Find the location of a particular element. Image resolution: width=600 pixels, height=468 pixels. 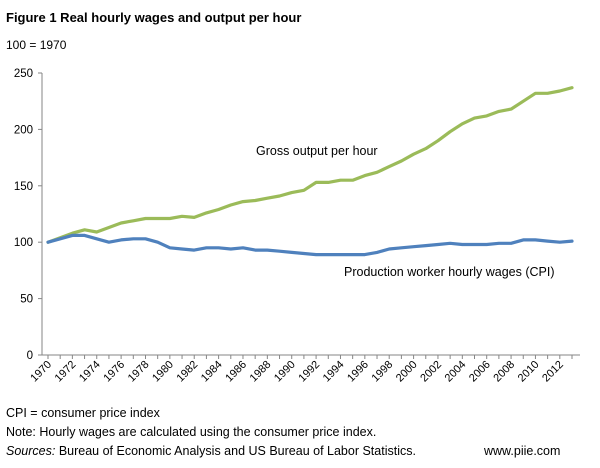

x-tick-label: 2012 is located at coordinates (553, 372).